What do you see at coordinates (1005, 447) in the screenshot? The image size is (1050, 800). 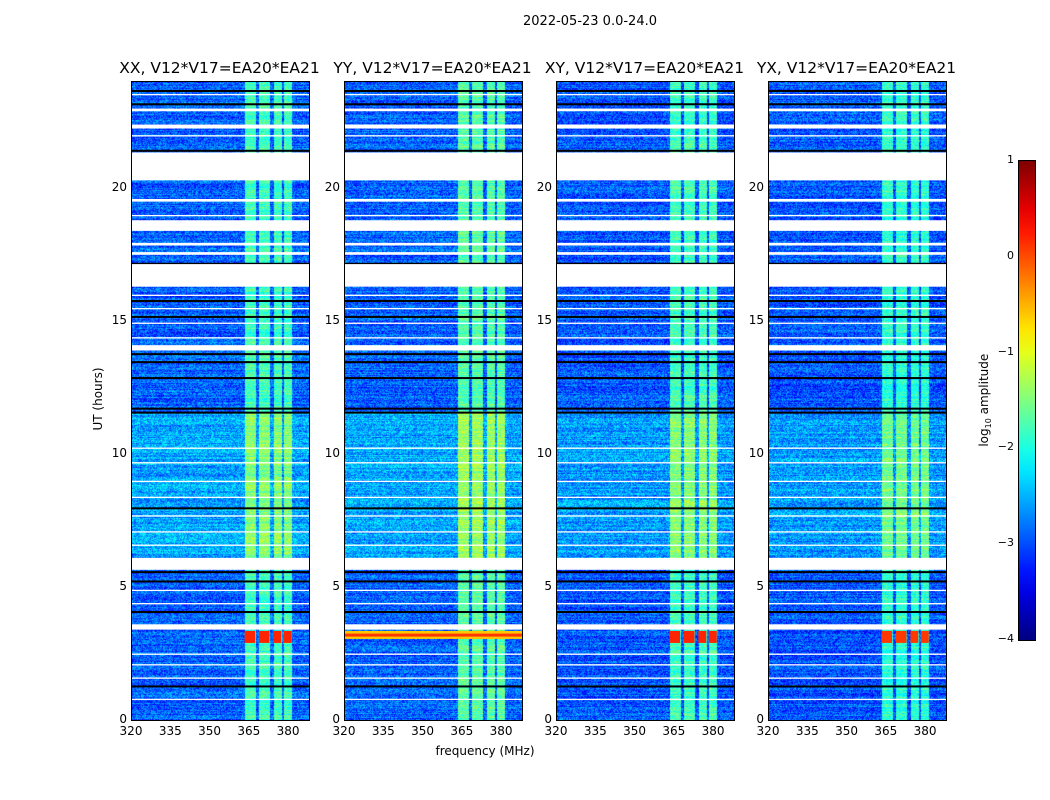 I see `colorbar-tick-label: −2` at bounding box center [1005, 447].